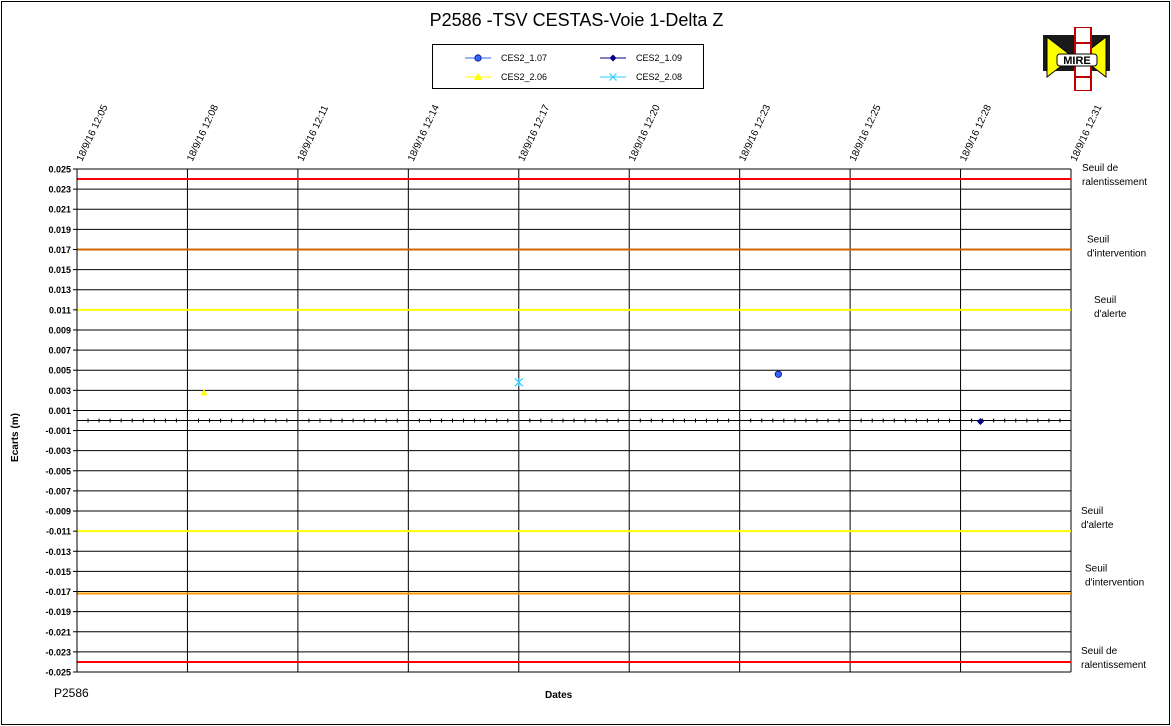 This screenshot has width=1171, height=726. What do you see at coordinates (524, 77) in the screenshot?
I see `legend-label: CES2_2.06` at bounding box center [524, 77].